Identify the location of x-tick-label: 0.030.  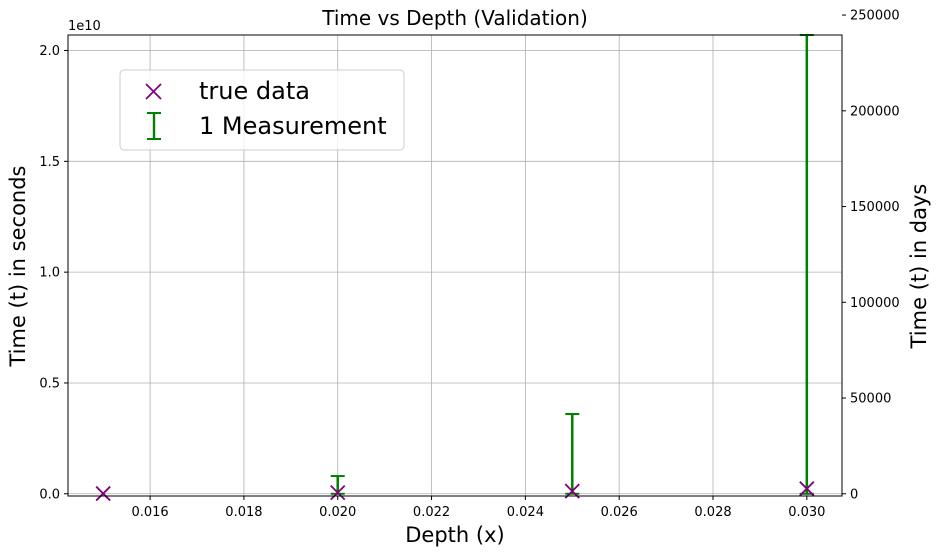
(806, 512).